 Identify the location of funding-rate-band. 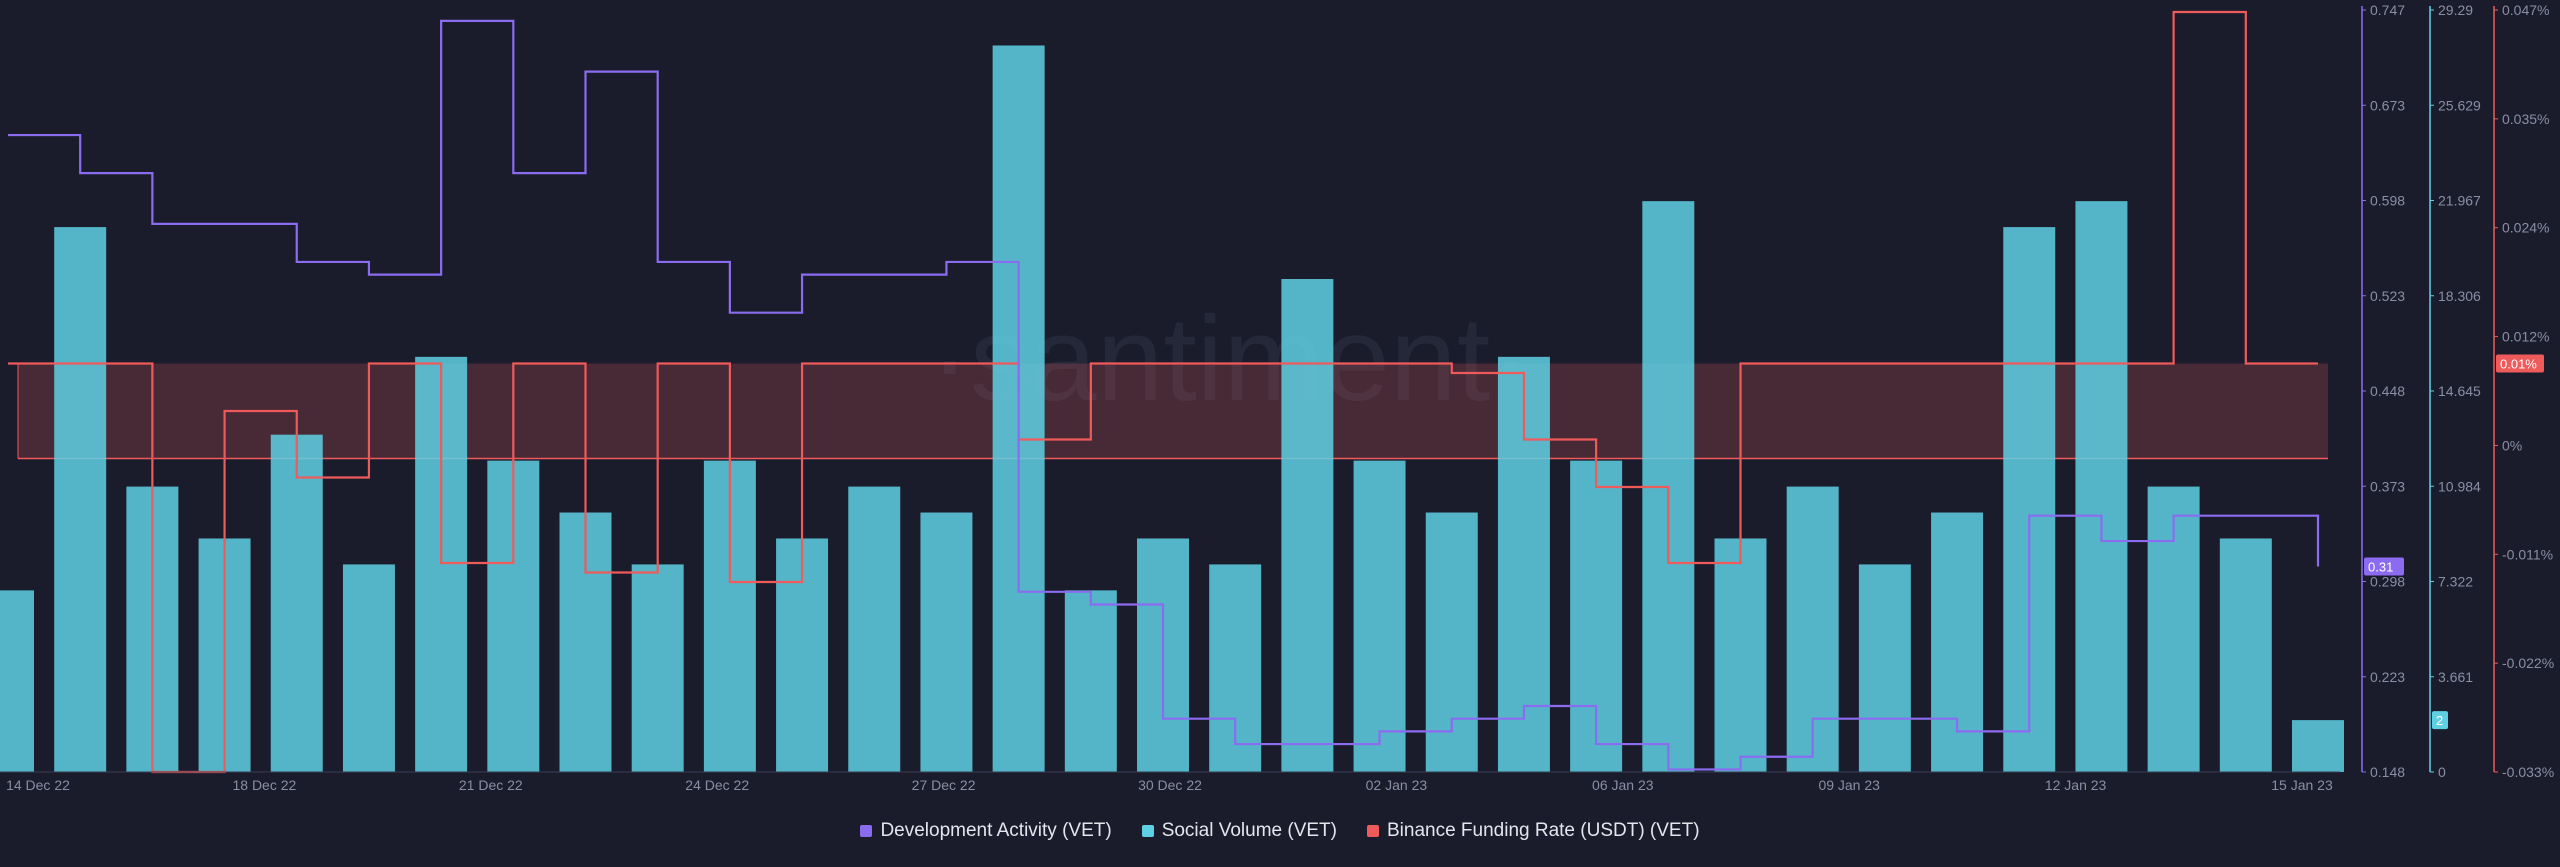
(1172, 411).